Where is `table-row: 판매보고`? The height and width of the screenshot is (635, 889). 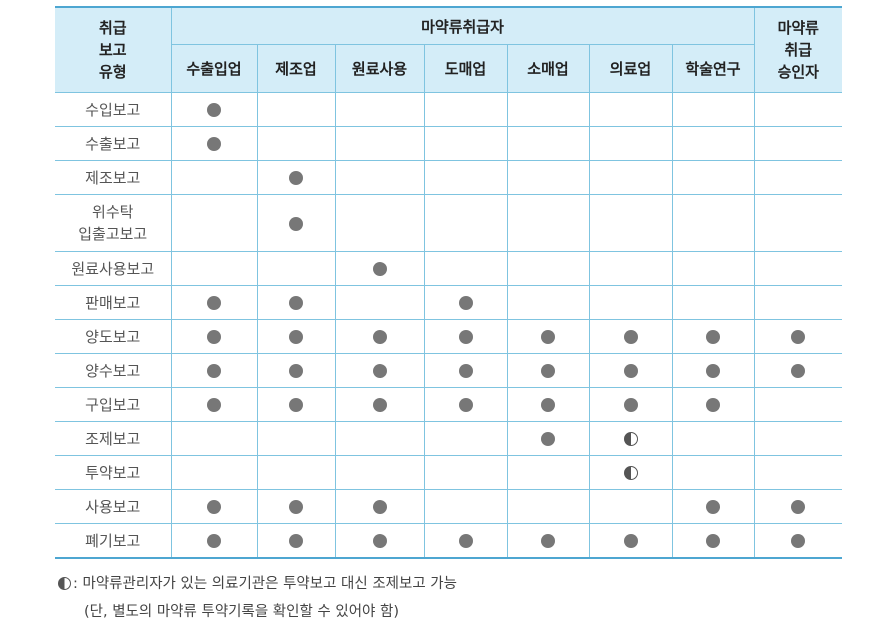 table-row: 판매보고 is located at coordinates (449, 302).